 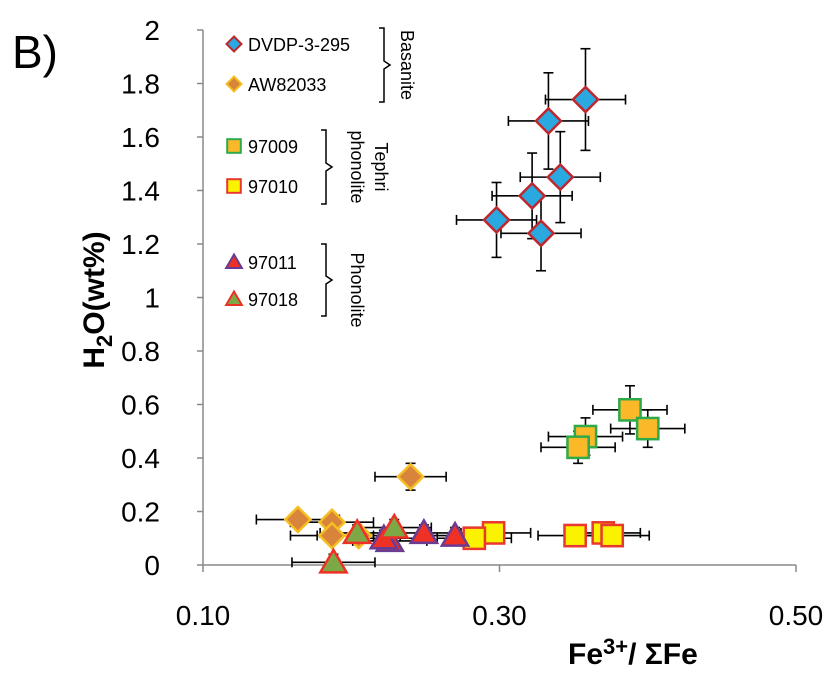 I want to click on x-tick-label: 0.50, so click(x=796, y=615).